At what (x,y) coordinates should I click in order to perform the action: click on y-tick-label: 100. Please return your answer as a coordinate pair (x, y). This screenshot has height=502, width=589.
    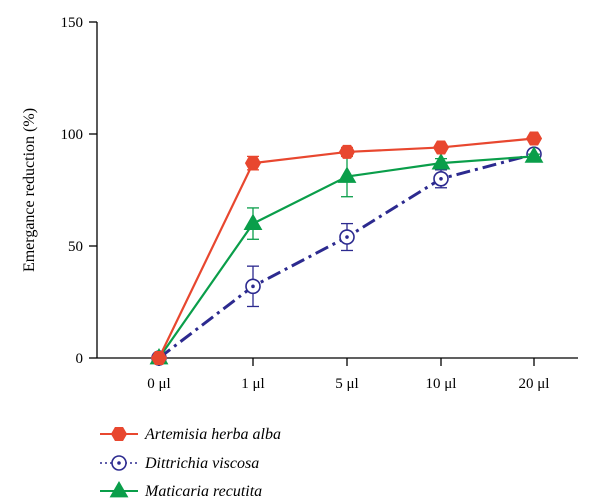
    Looking at the image, I should click on (72, 135).